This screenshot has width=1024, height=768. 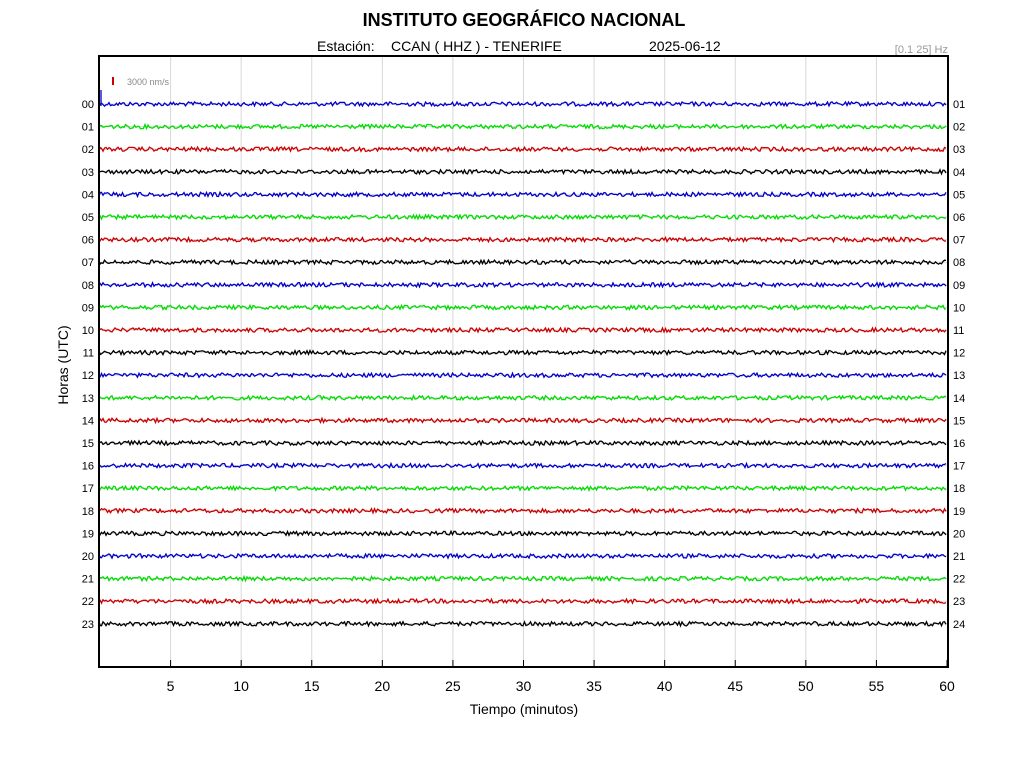 I want to click on hour-label-right: 13, so click(x=959, y=376).